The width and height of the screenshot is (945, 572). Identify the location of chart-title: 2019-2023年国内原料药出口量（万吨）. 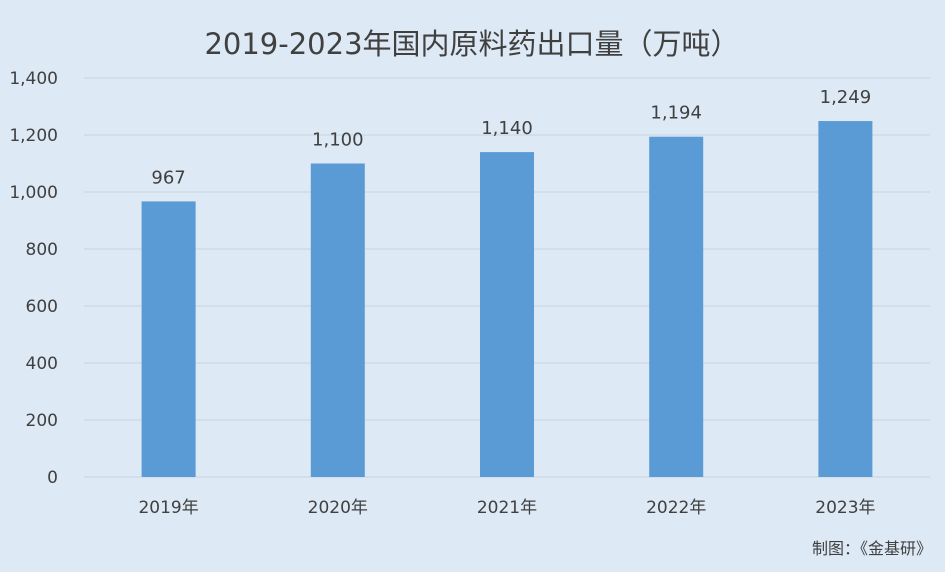
(471, 44).